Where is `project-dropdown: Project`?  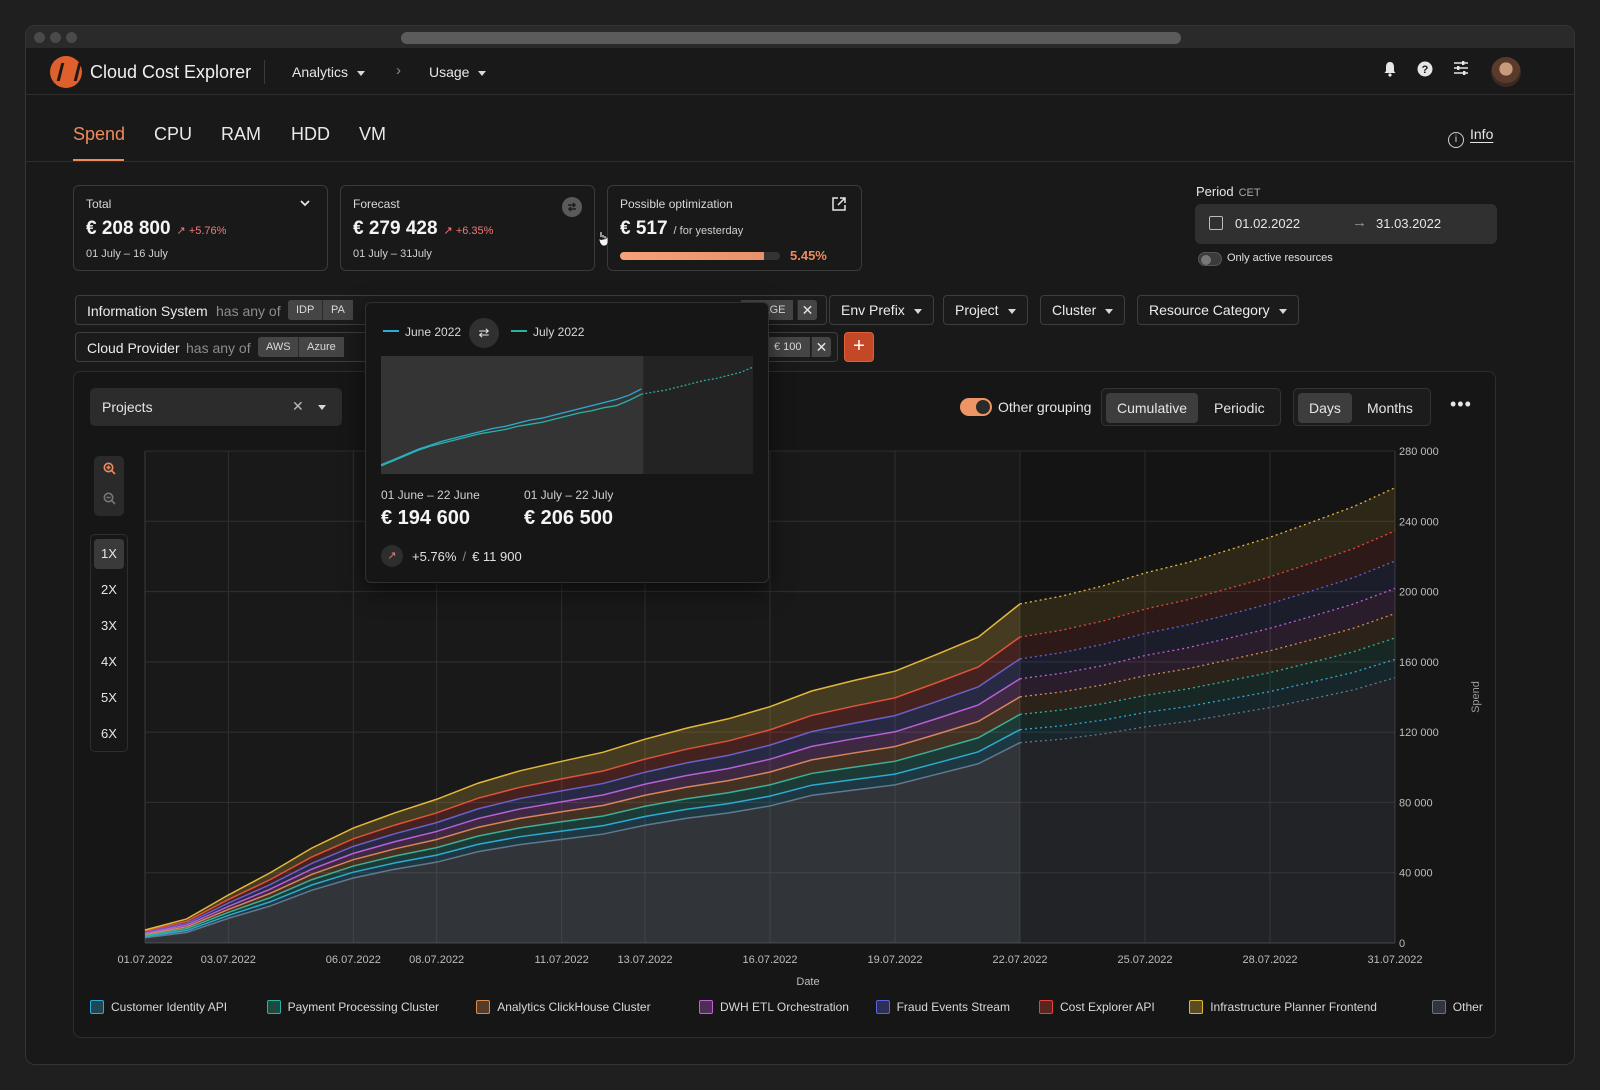 project-dropdown: Project is located at coordinates (985, 310).